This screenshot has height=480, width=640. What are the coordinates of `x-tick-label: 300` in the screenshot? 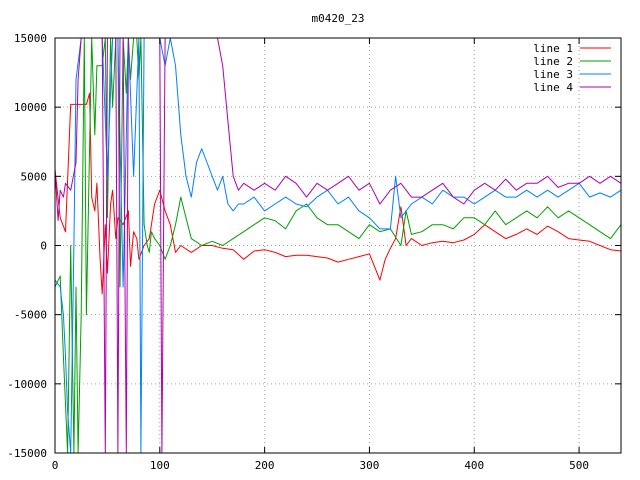 It's located at (370, 465).